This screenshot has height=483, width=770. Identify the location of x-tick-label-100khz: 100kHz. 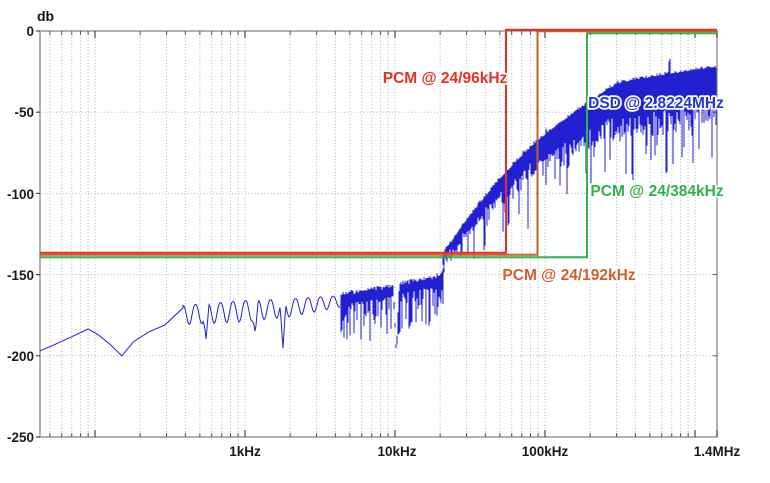
(545, 451).